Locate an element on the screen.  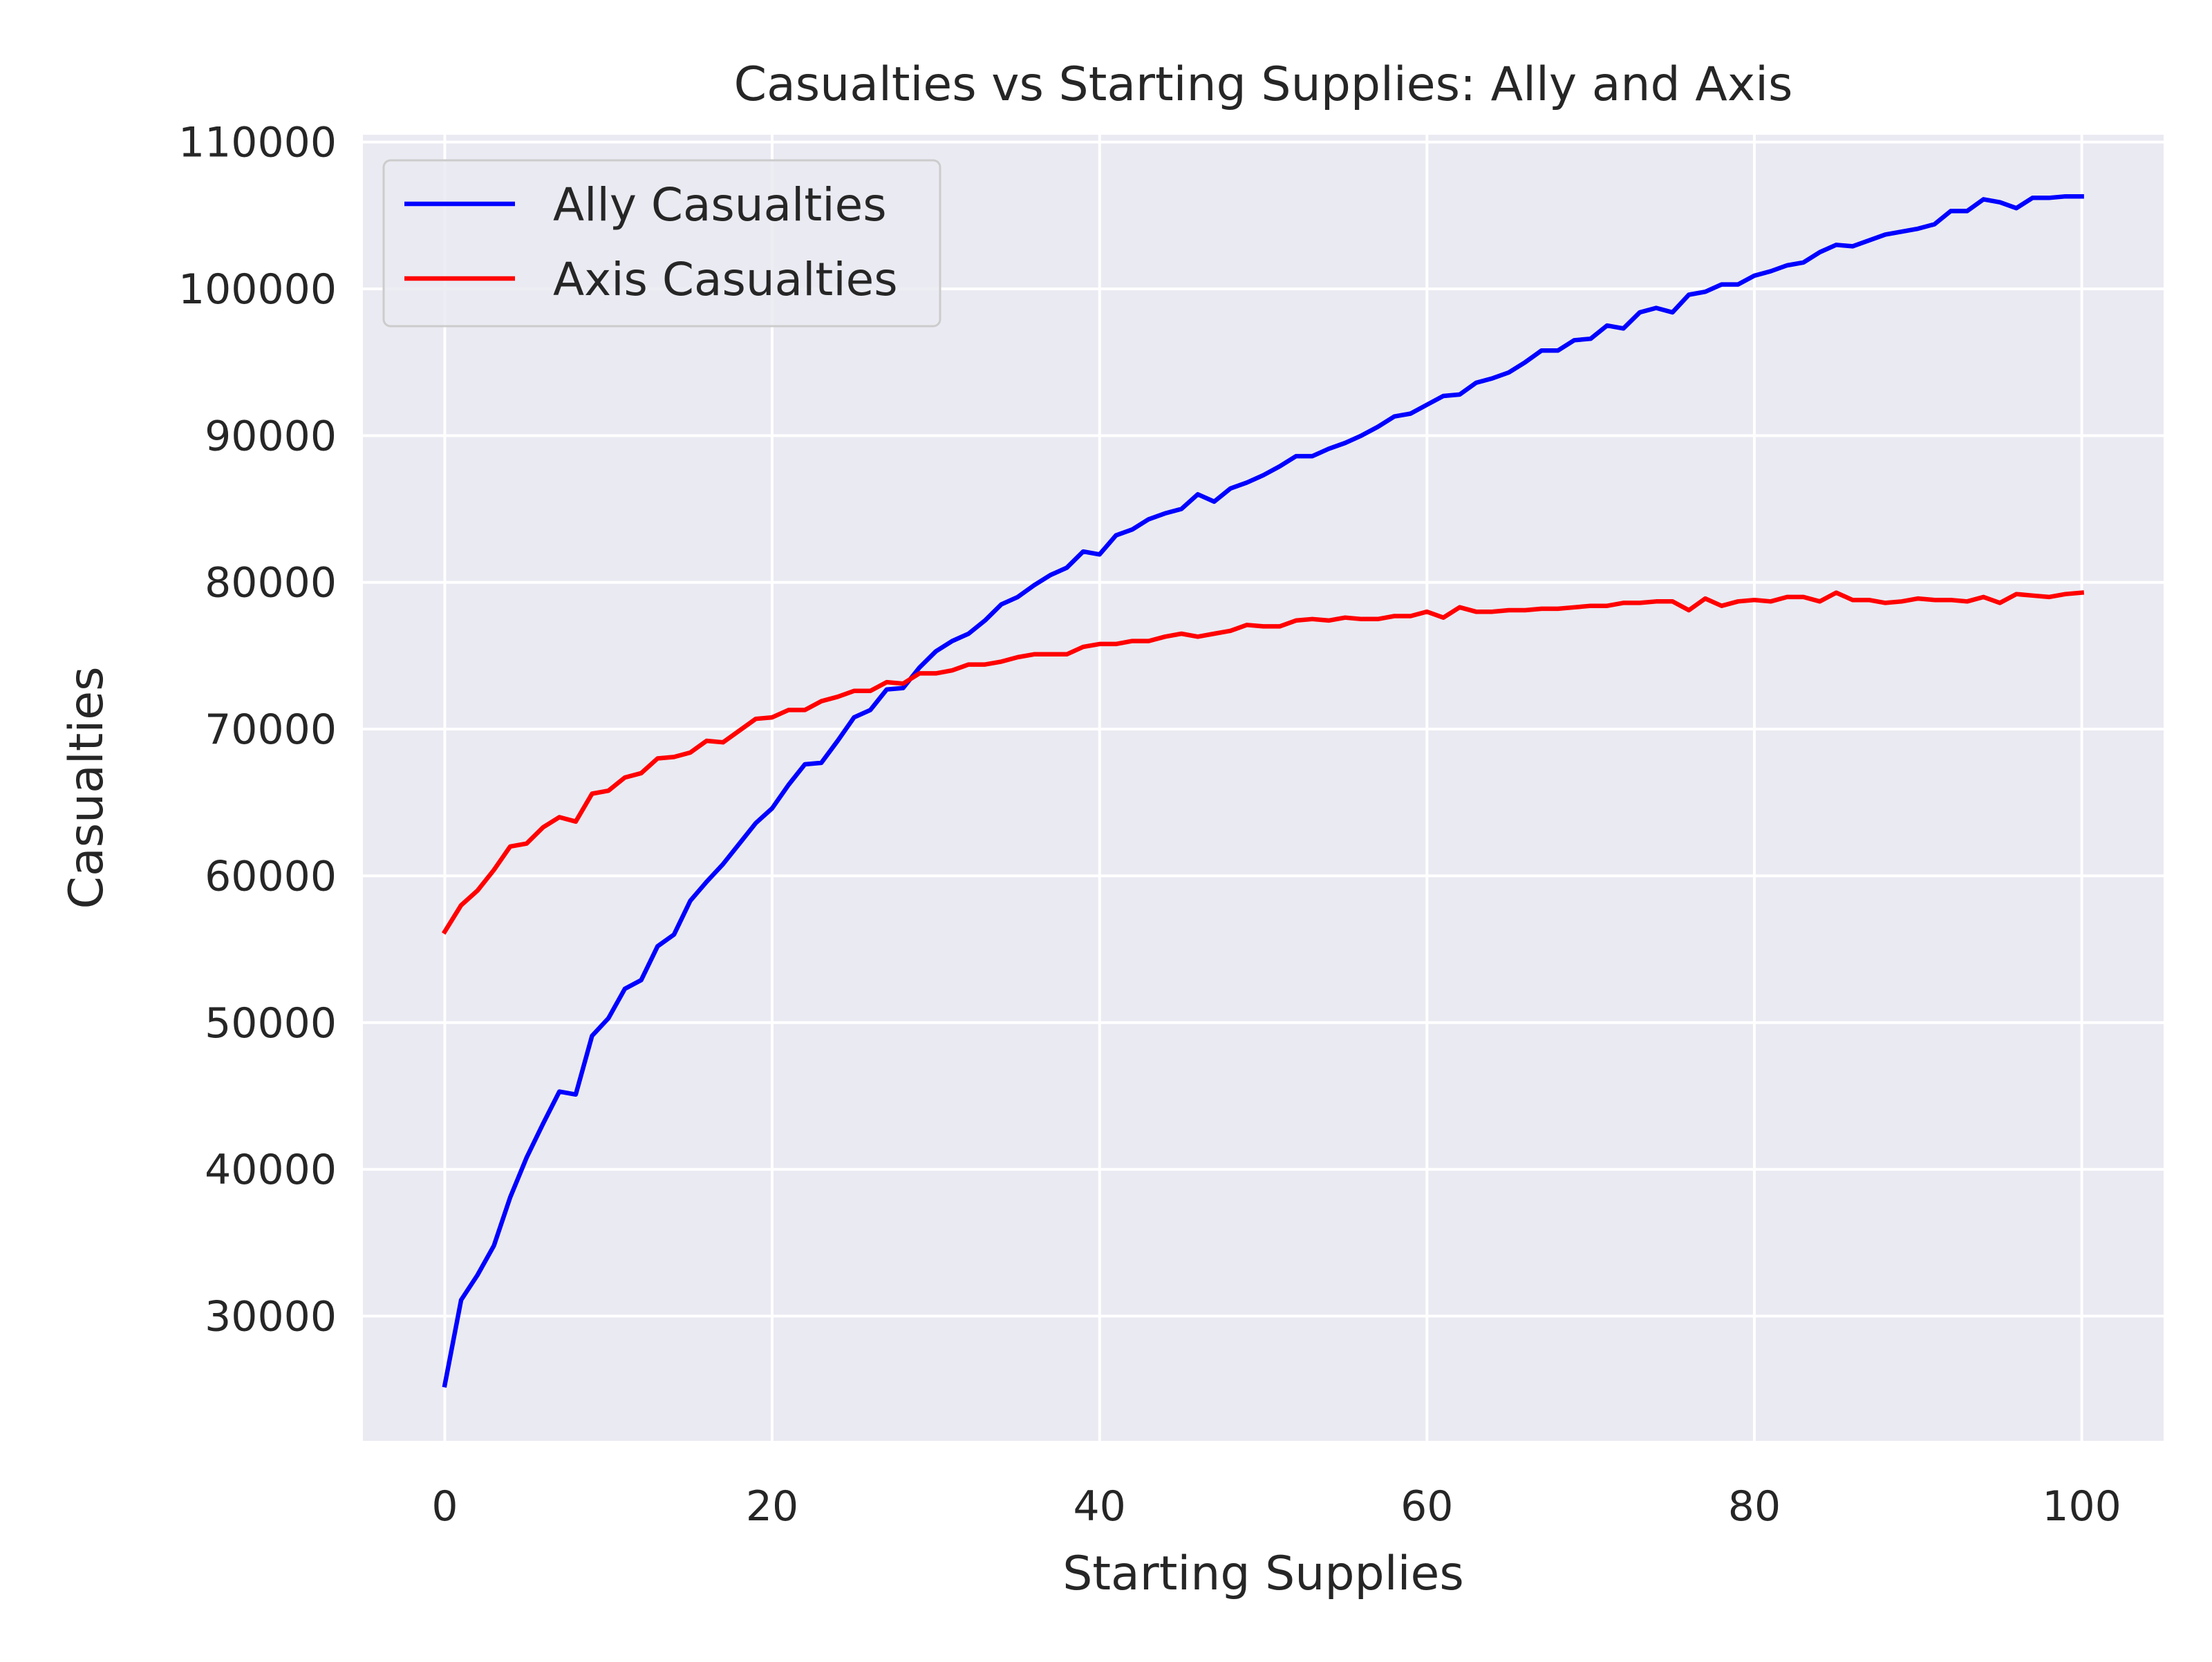
x-tick-label: 60 is located at coordinates (1427, 1507).